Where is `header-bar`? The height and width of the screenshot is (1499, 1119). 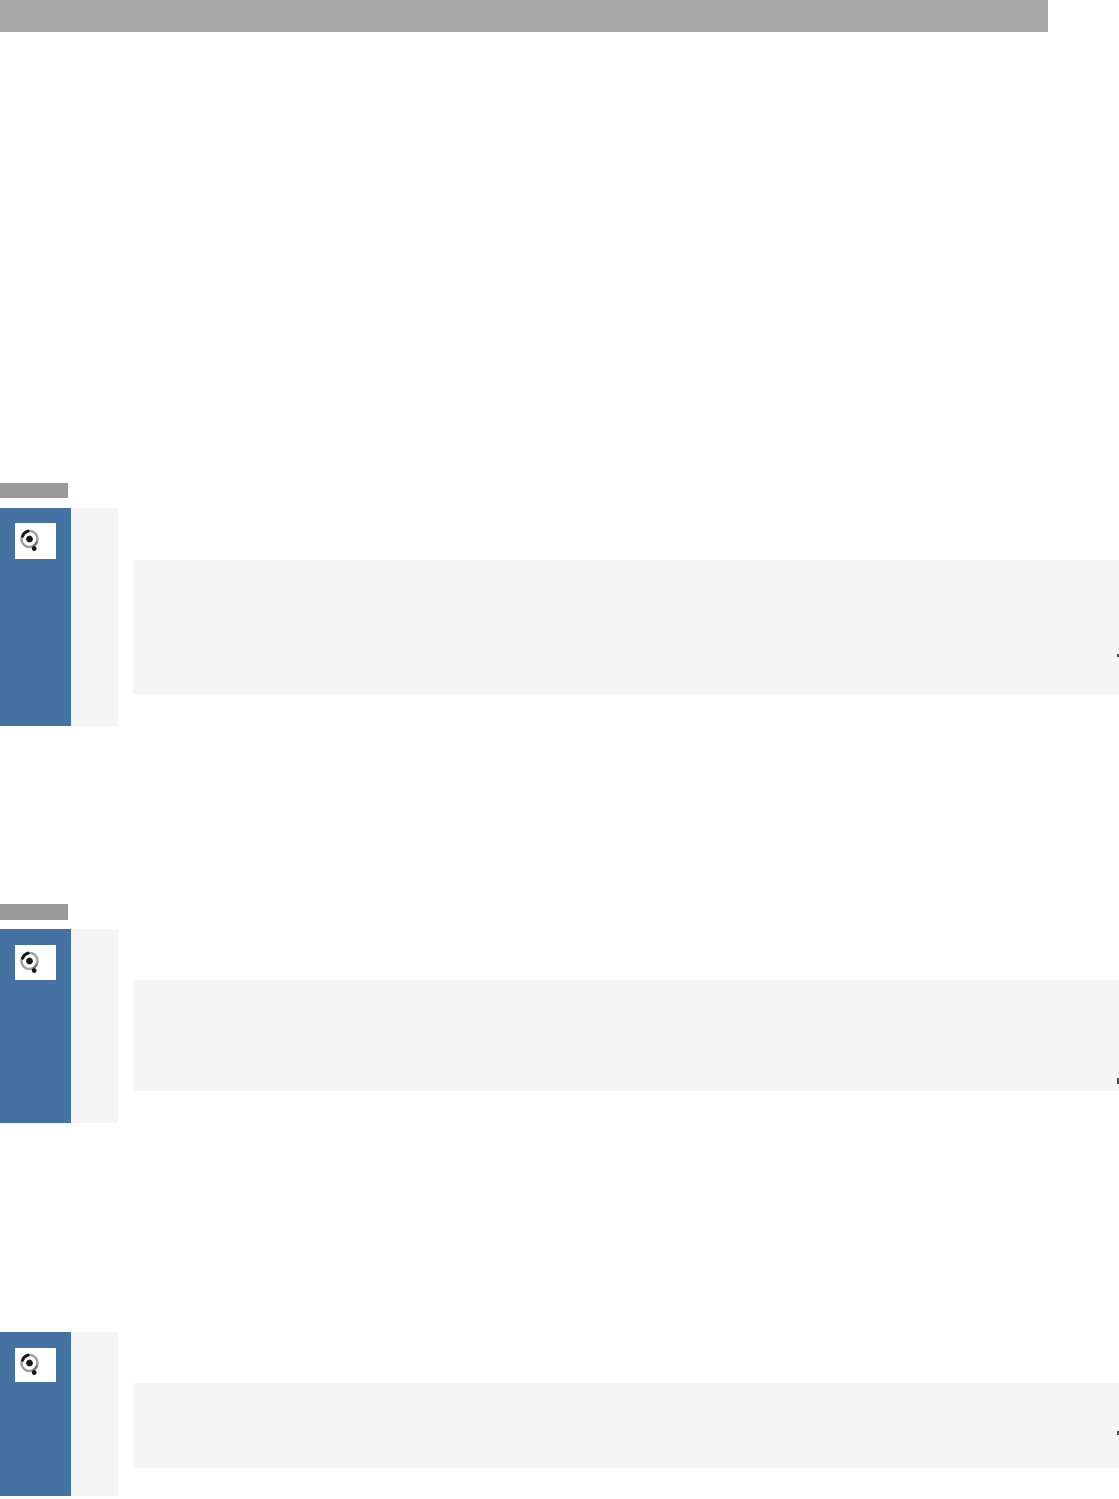 header-bar is located at coordinates (524, 16).